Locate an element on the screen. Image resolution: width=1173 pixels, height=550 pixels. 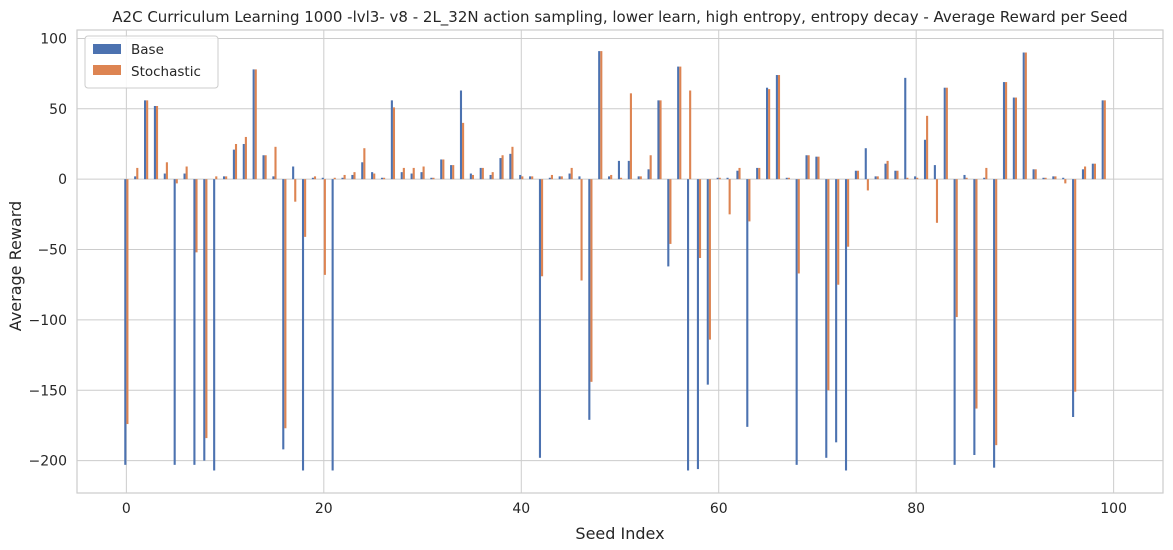
y-axis-label: Average Reward is located at coordinates (15, 266).